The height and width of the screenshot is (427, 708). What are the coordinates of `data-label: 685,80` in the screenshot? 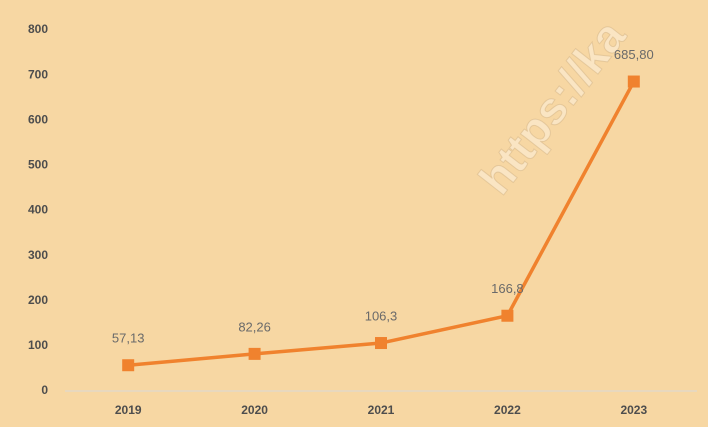 It's located at (634, 54).